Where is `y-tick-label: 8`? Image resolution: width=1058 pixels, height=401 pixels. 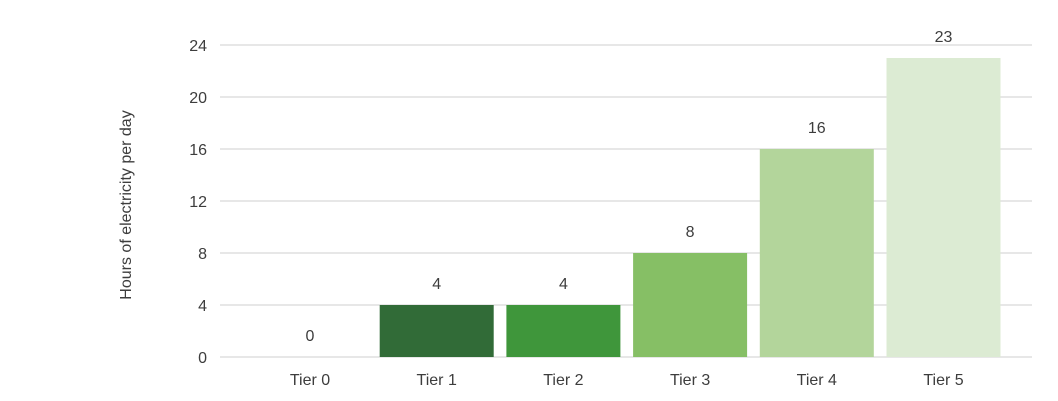 y-tick-label: 8 is located at coordinates (202, 254).